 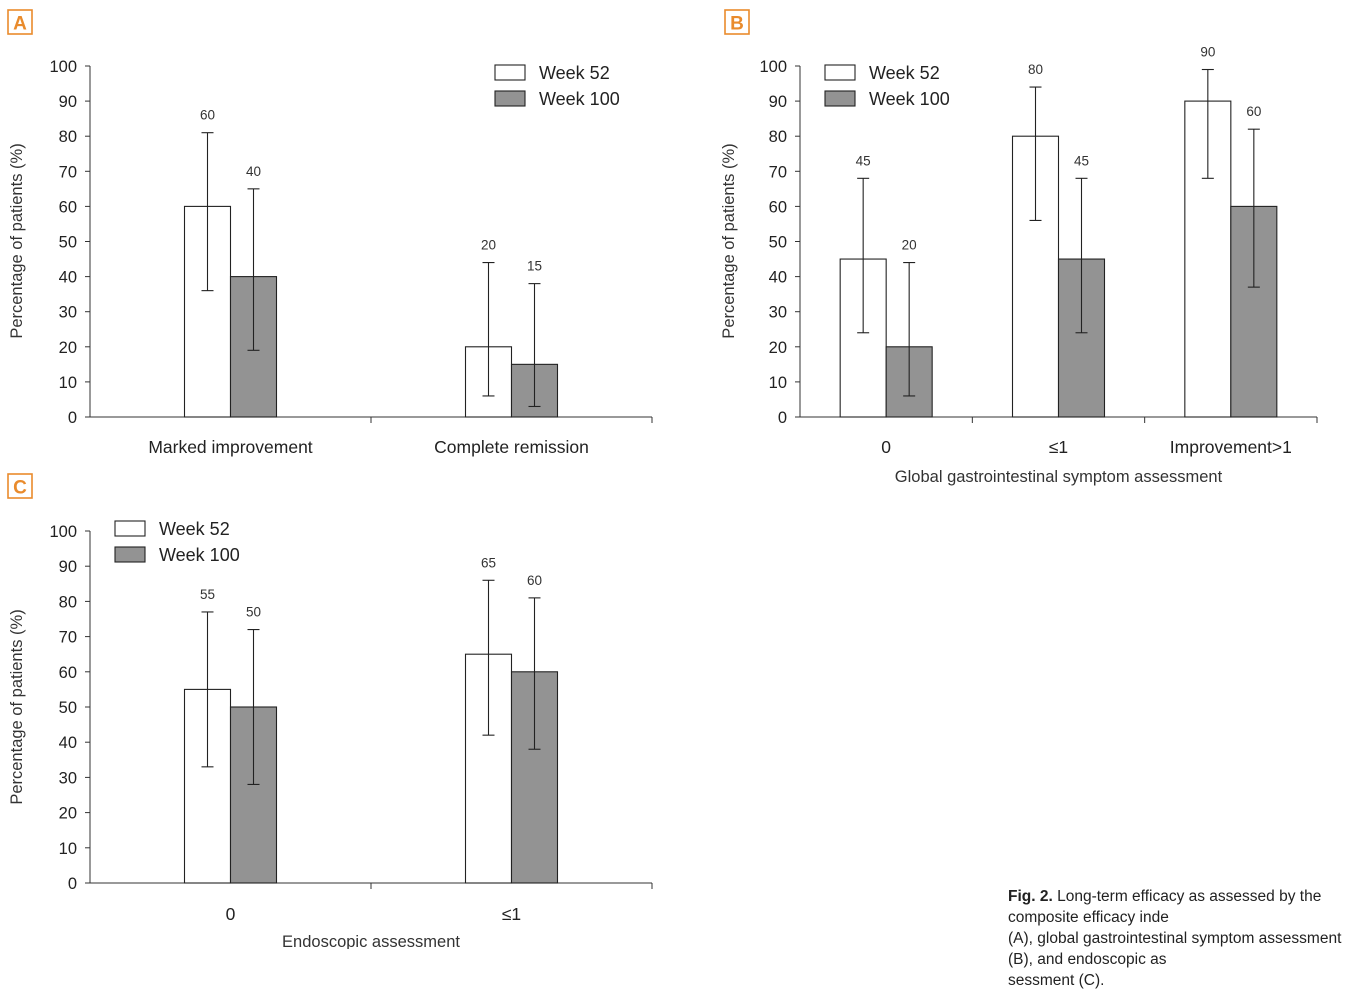 I want to click on data-label: 15, so click(x=534, y=266).